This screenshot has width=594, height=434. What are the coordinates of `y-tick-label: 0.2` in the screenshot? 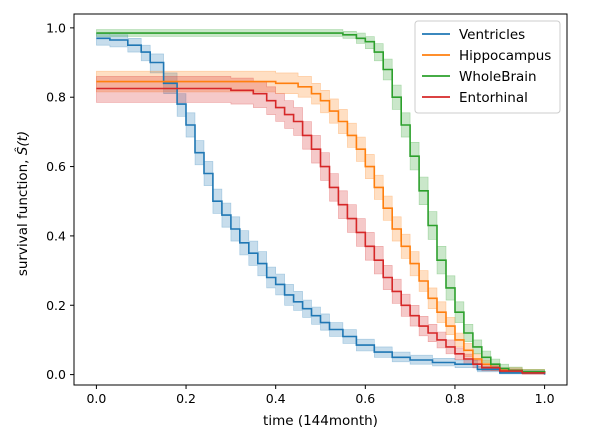 It's located at (56, 305).